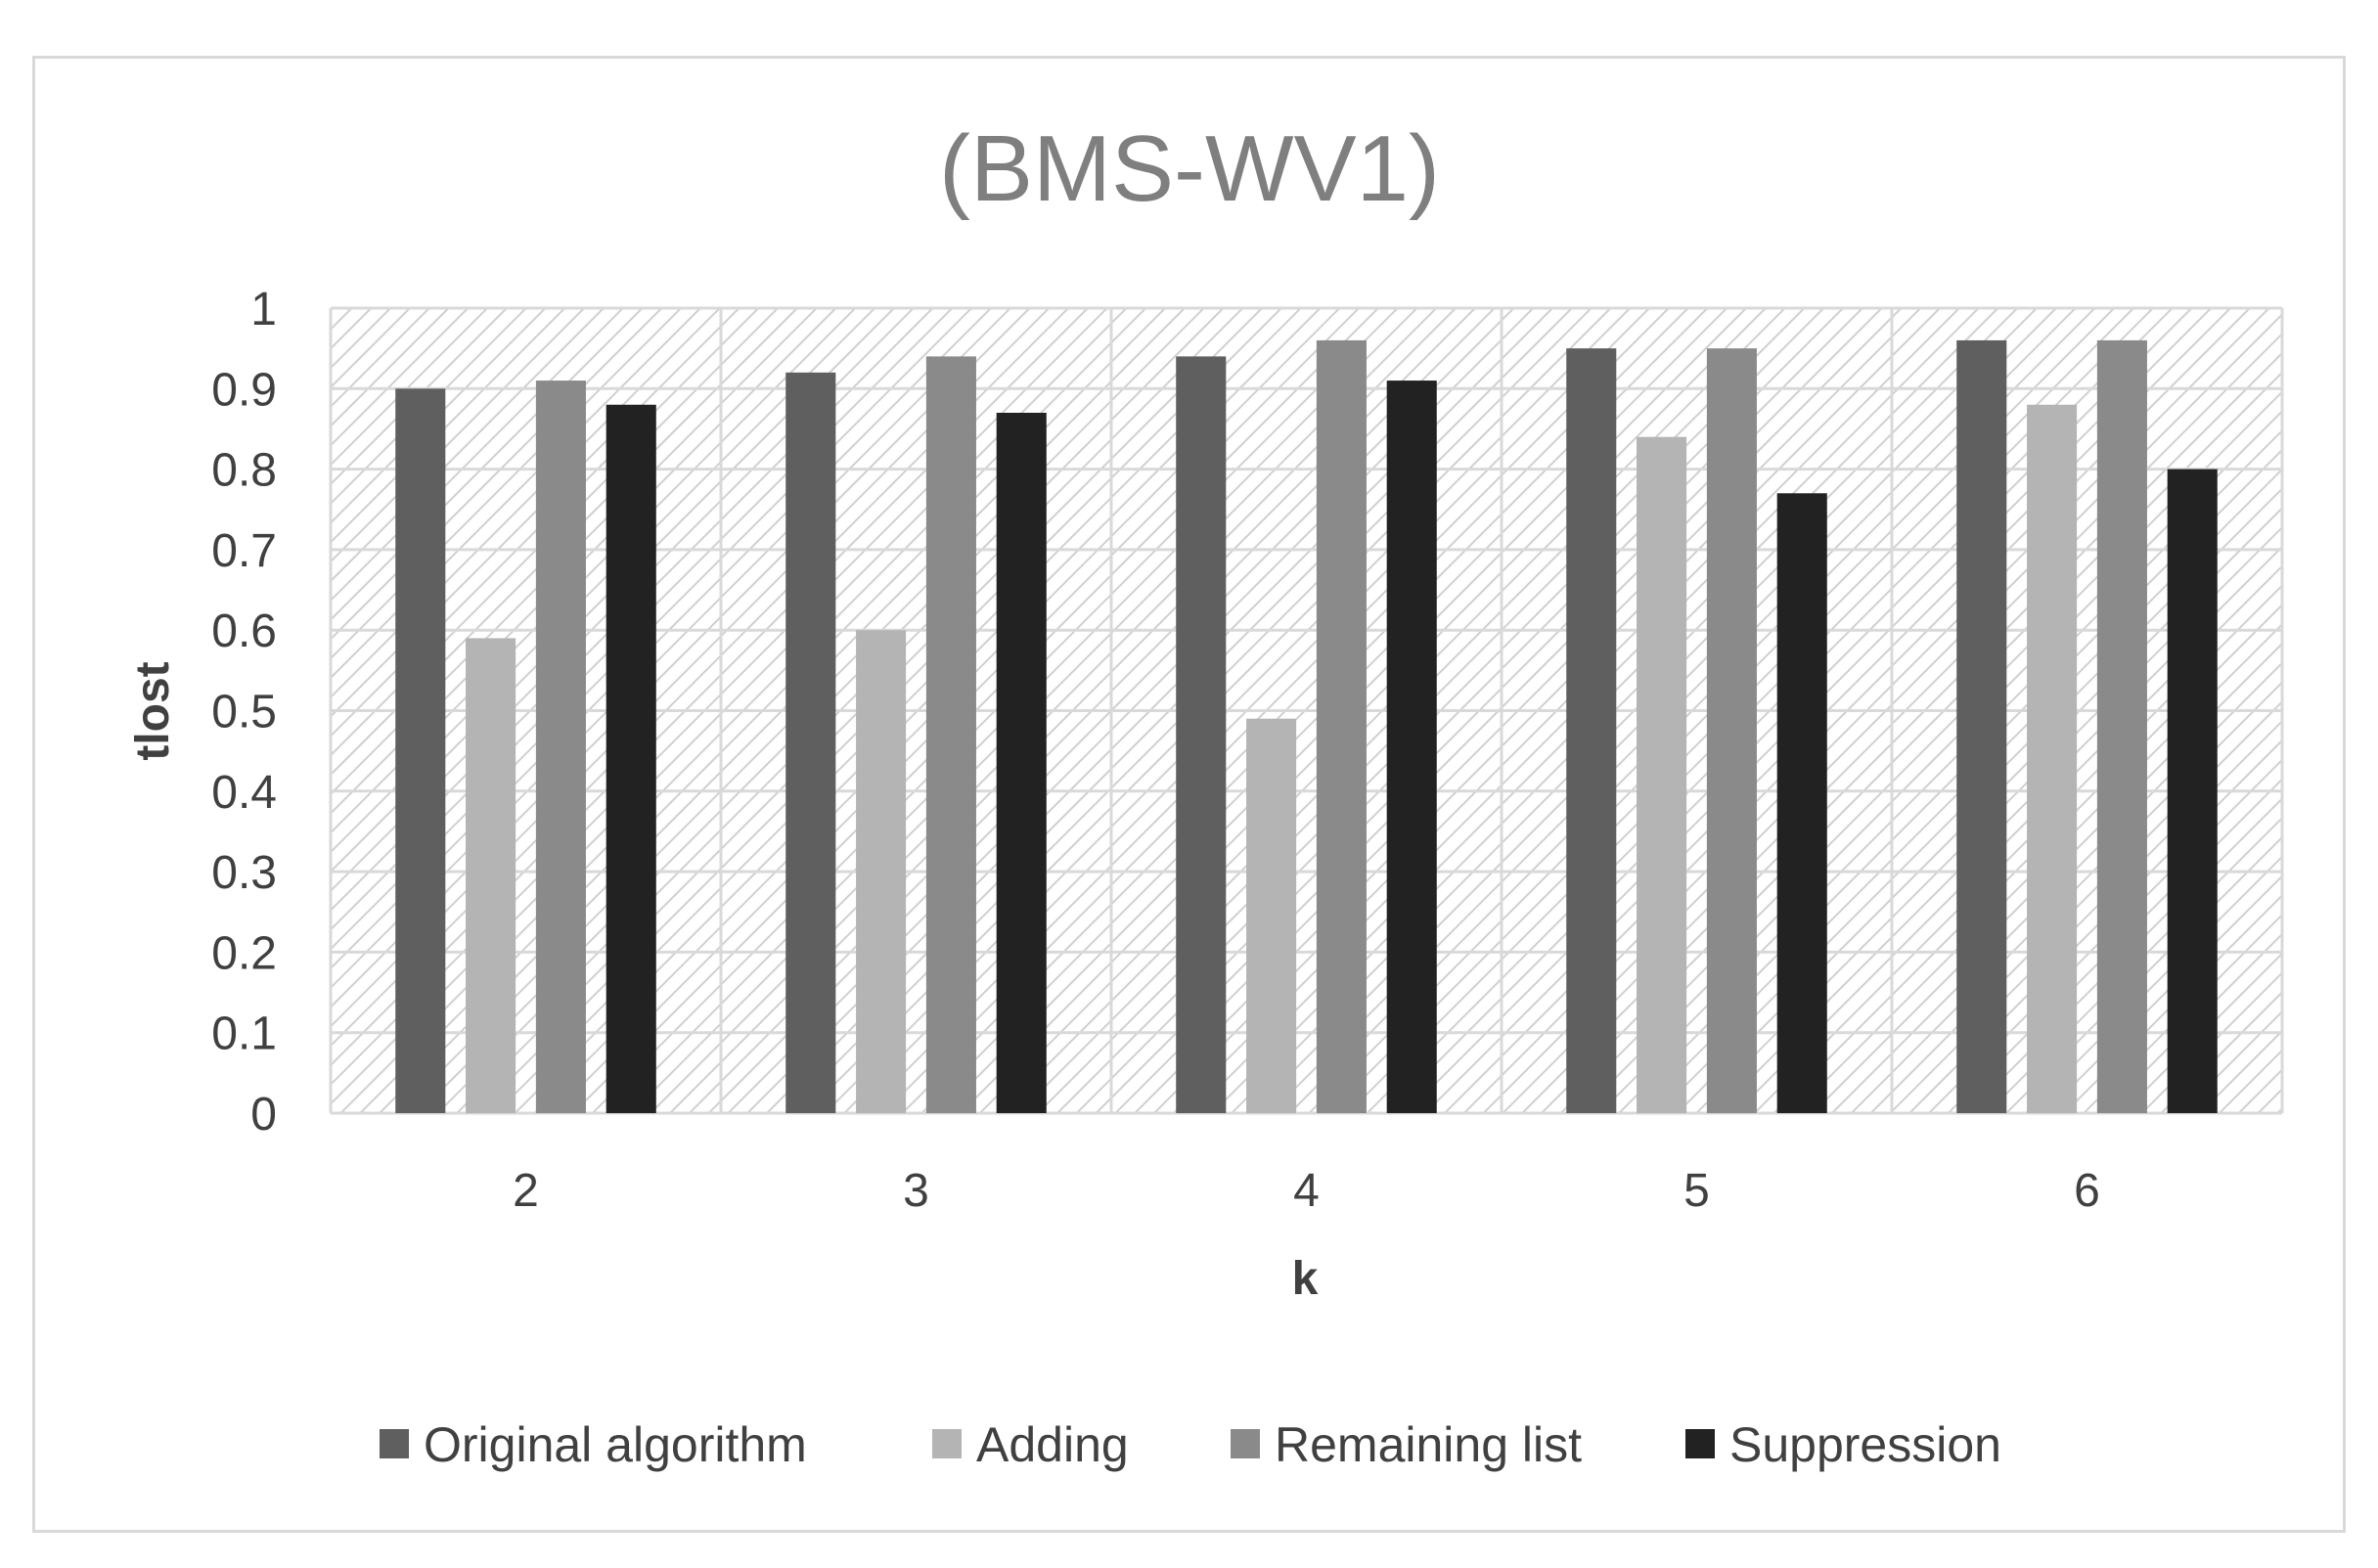 The image size is (2378, 1568). What do you see at coordinates (153, 710) in the screenshot?
I see `y-axis-title: tlost` at bounding box center [153, 710].